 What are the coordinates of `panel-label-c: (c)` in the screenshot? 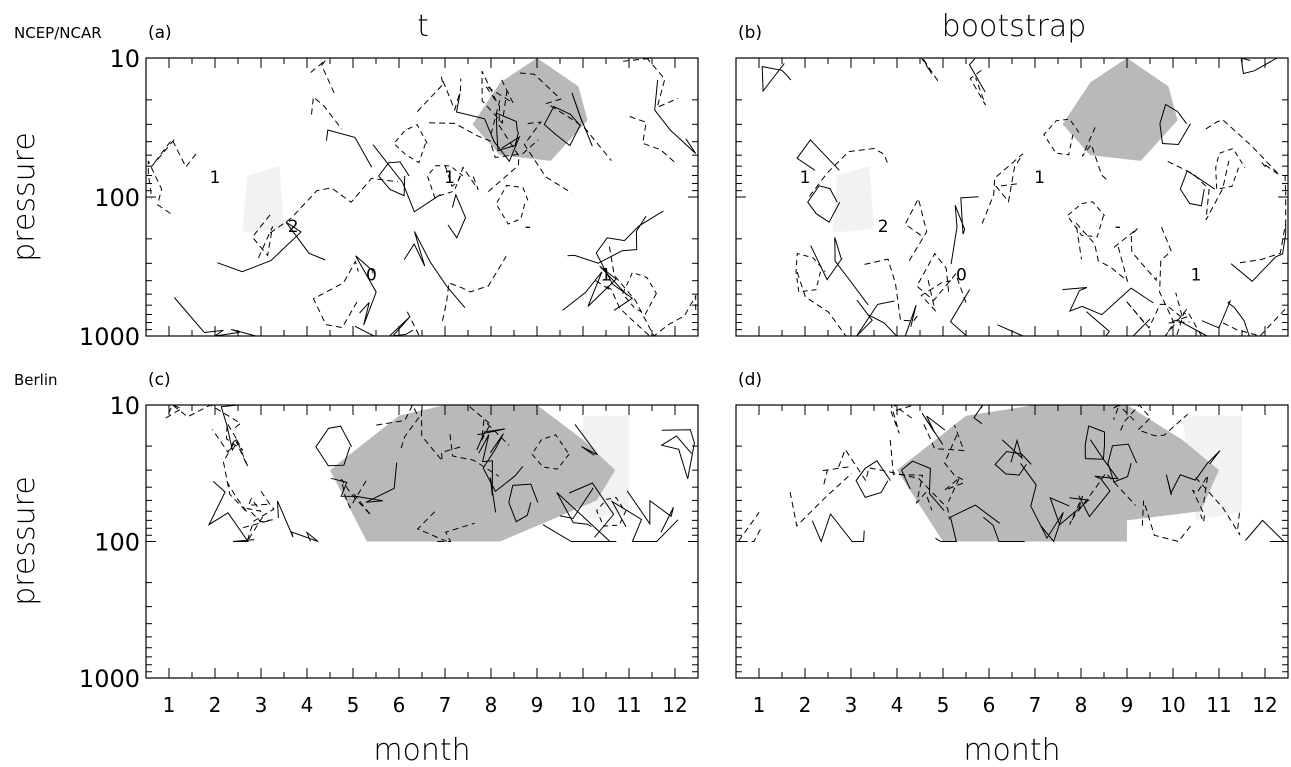 It's located at (159, 380).